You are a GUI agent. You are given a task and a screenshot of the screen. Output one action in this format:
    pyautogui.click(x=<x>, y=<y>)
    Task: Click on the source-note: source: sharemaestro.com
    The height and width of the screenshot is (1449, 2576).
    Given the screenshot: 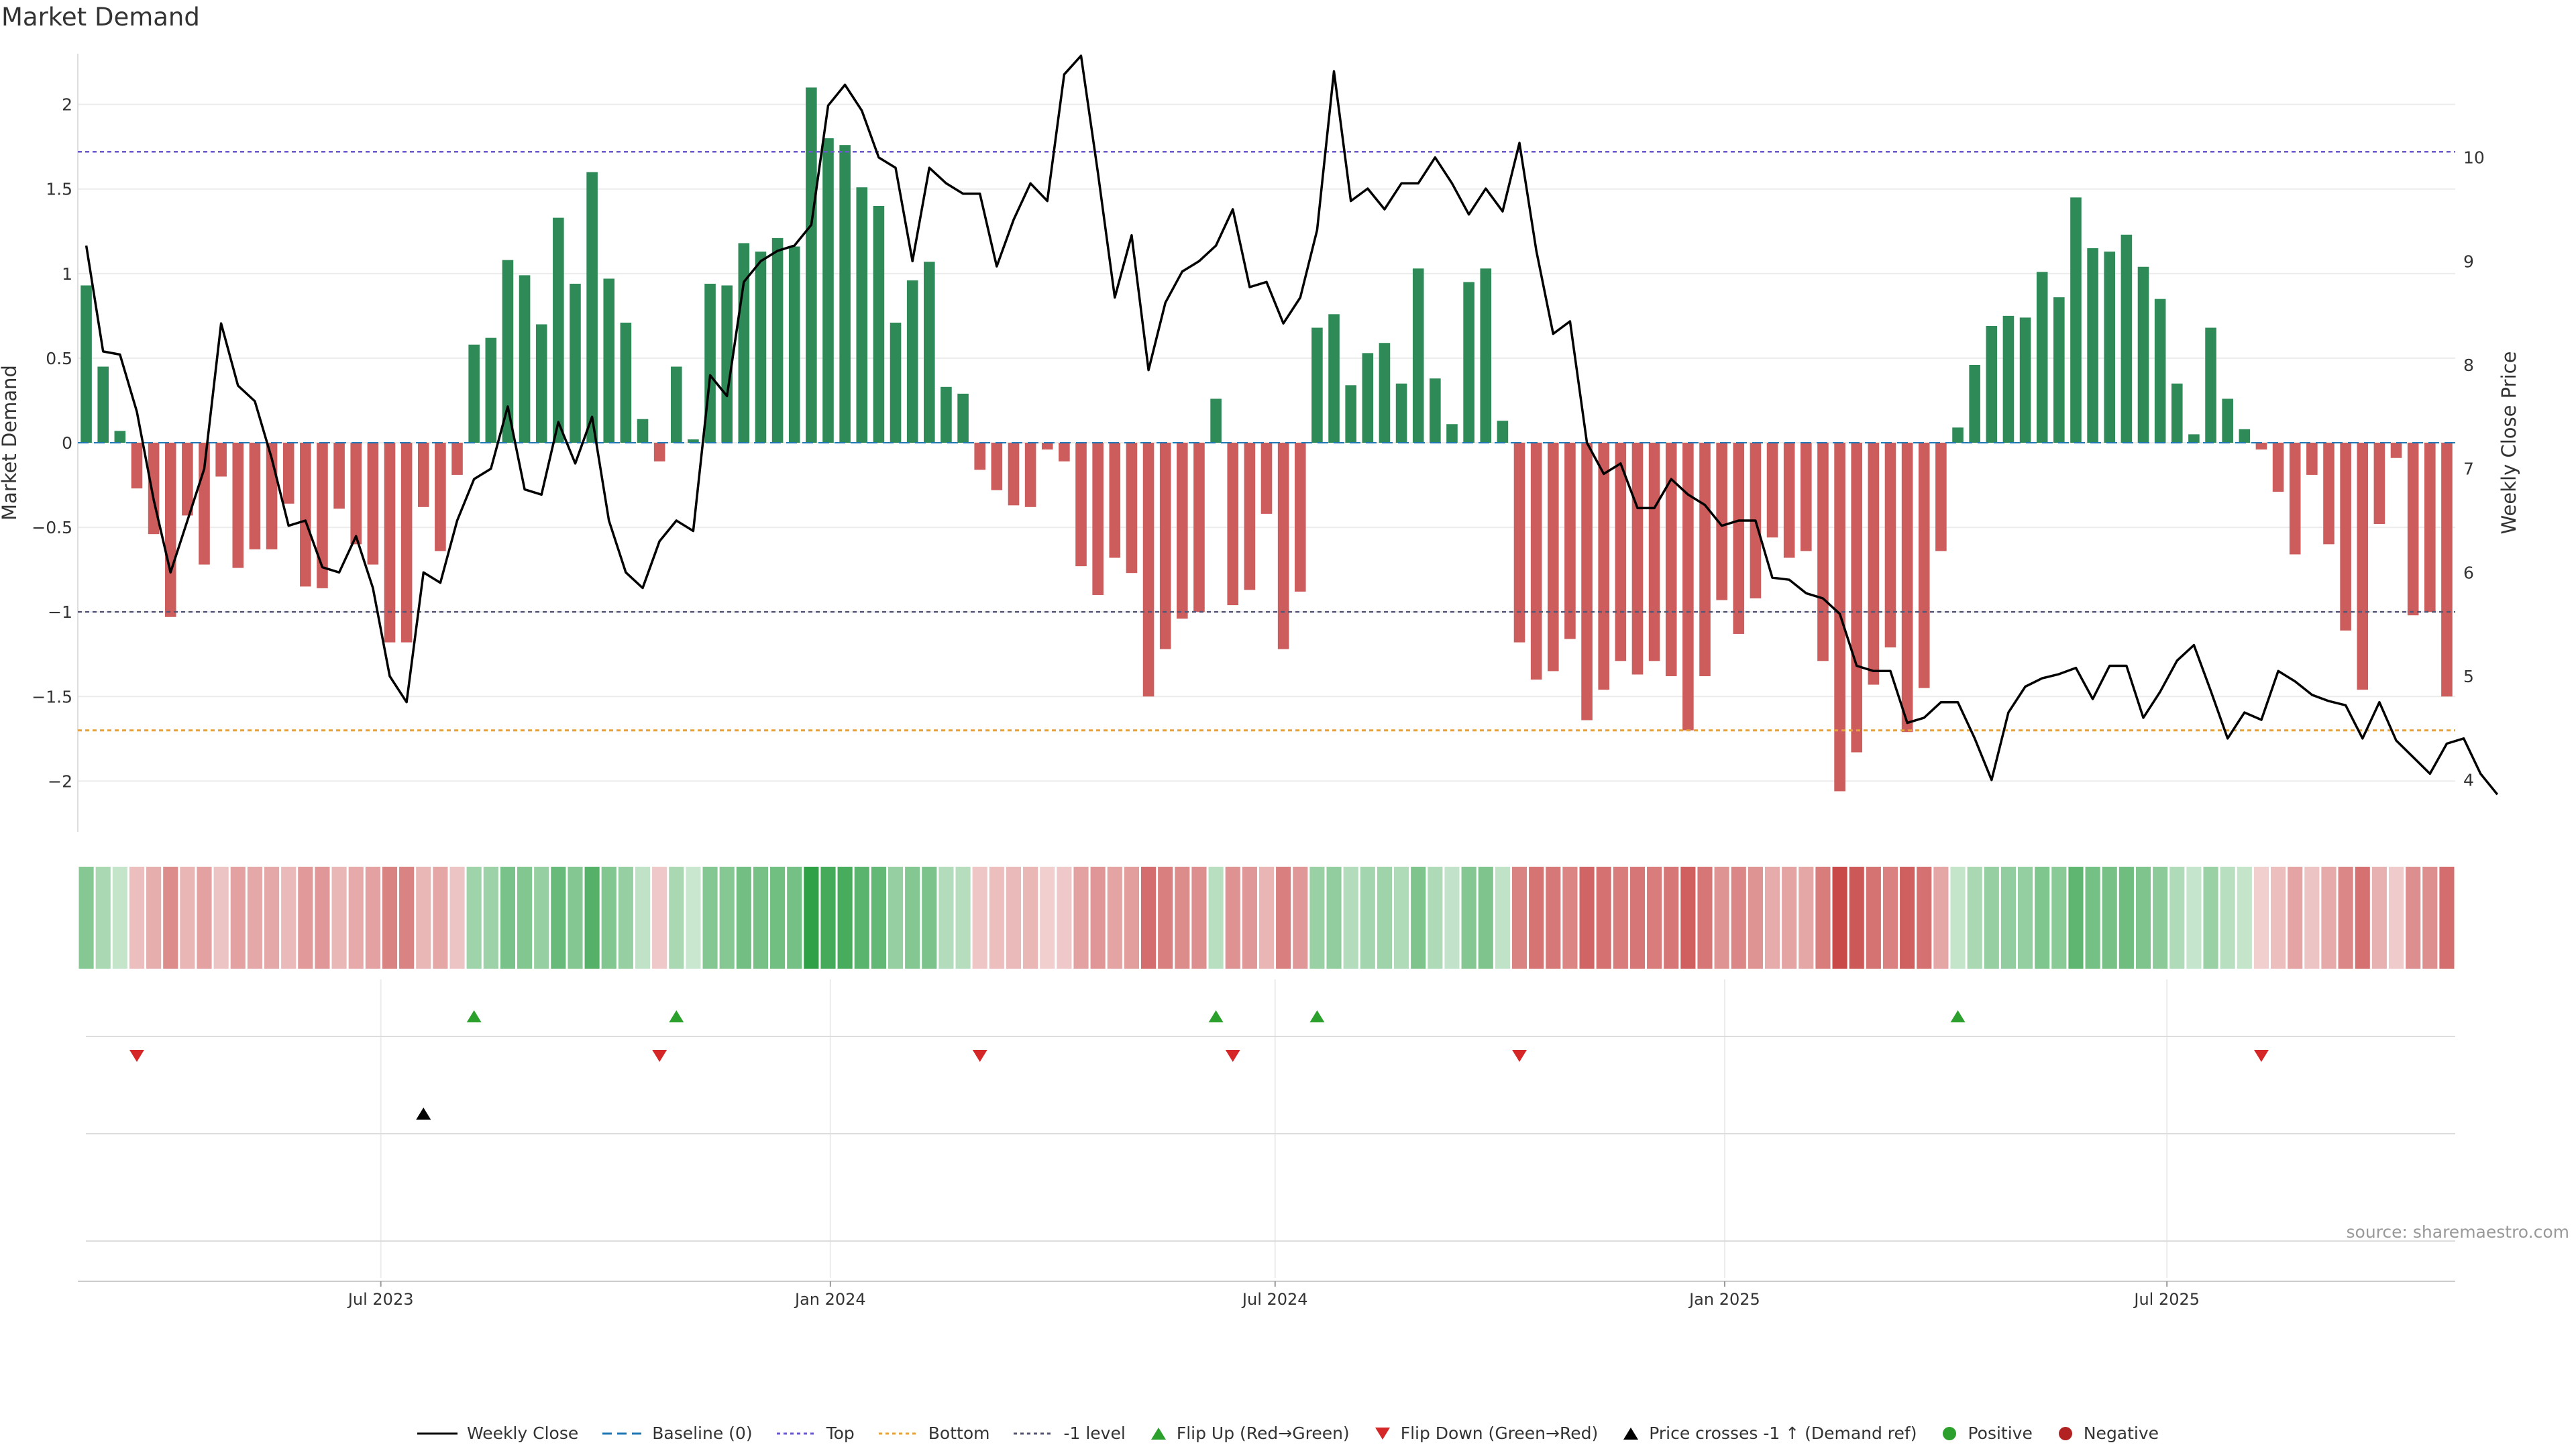 What is the action you would take?
    pyautogui.click(x=2458, y=1232)
    